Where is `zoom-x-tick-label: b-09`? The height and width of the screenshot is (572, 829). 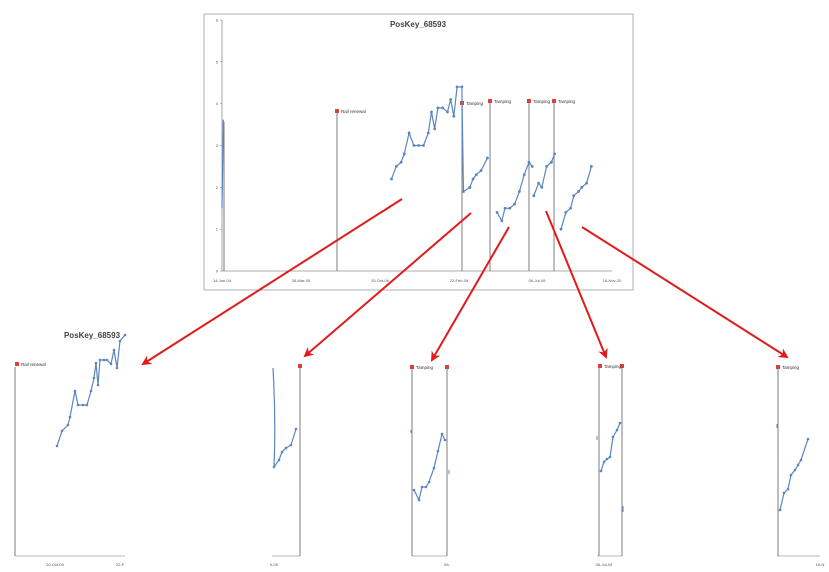 zoom-x-tick-label: b-09 is located at coordinates (274, 564).